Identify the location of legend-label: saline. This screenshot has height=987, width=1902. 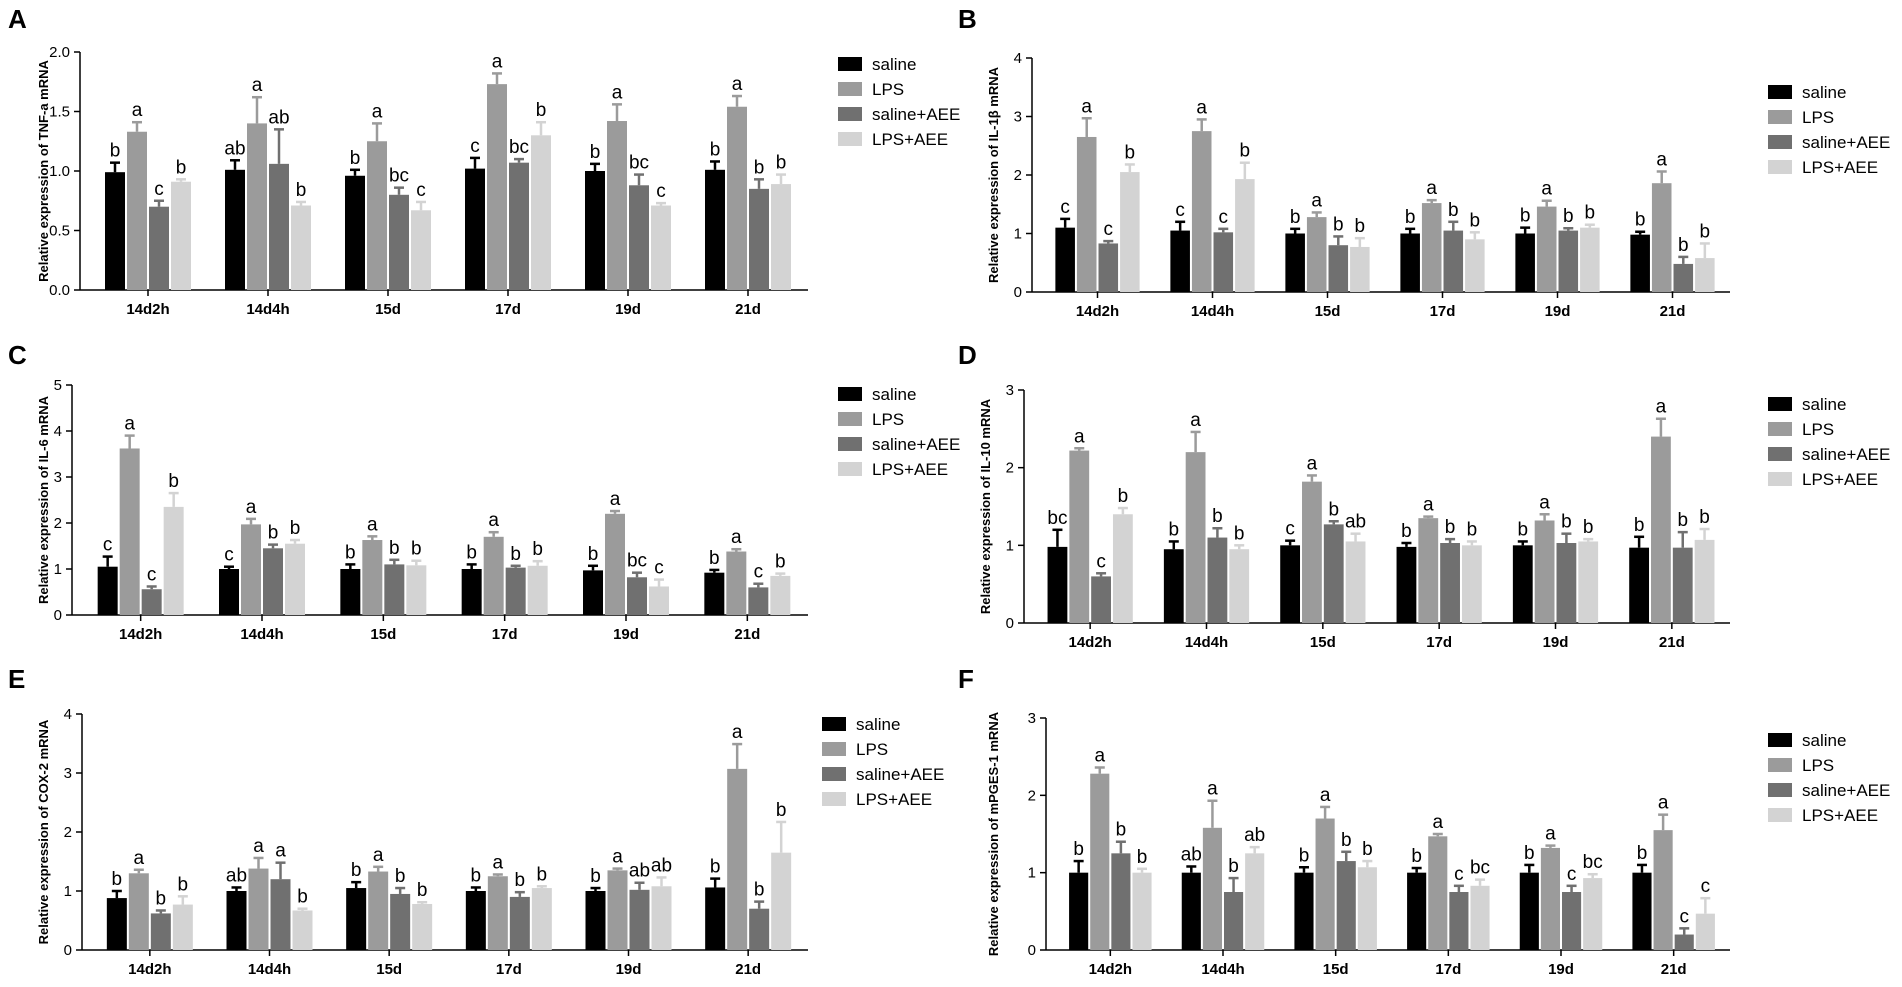
(1824, 92).